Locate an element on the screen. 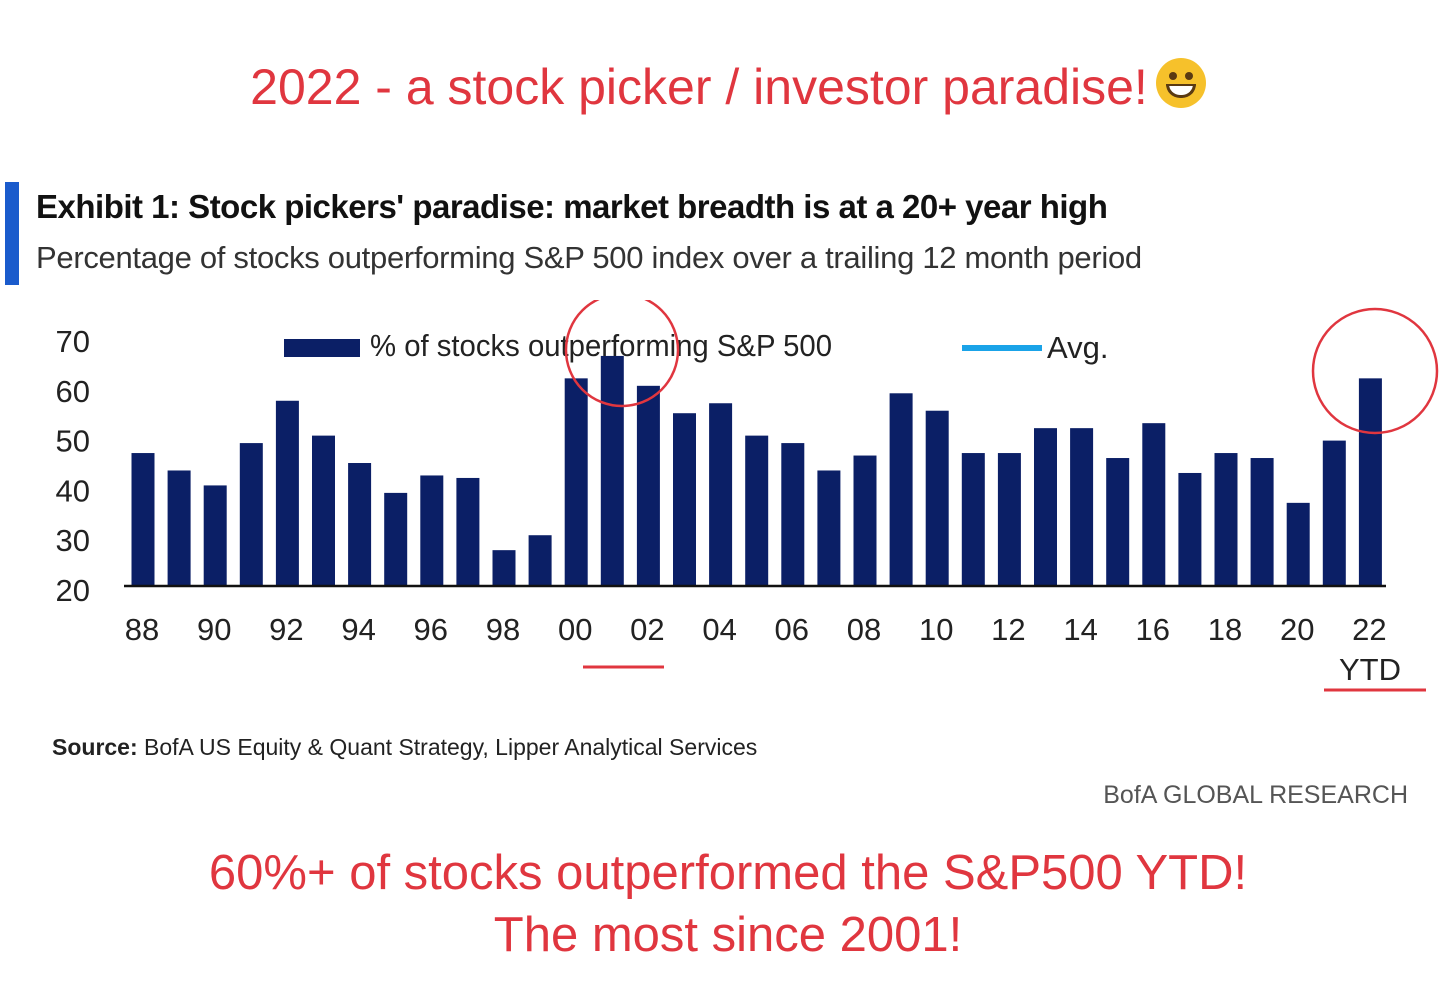 The image size is (1456, 999). ytd-label: YTD is located at coordinates (1370, 669).